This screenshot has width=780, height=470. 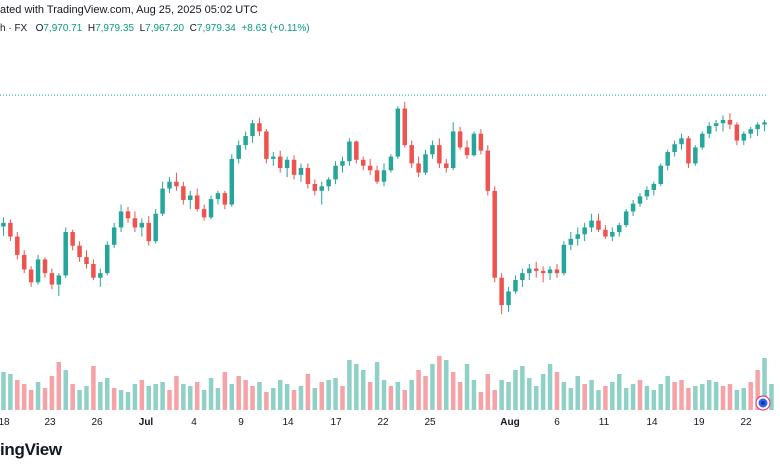 I want to click on x-axis-ticks: 18 23 26 Jul 4 9 14 17 22 25 Aug 6 11 14 19 22, so click(x=376, y=422).